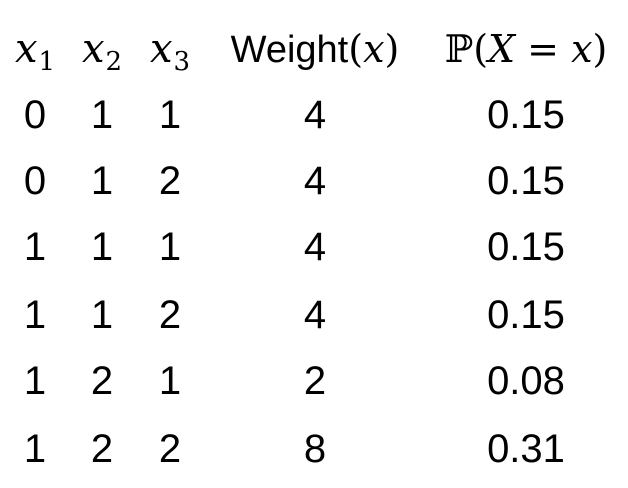 This screenshot has width=628, height=488. I want to click on header-x3-sub: 3, so click(182, 62).